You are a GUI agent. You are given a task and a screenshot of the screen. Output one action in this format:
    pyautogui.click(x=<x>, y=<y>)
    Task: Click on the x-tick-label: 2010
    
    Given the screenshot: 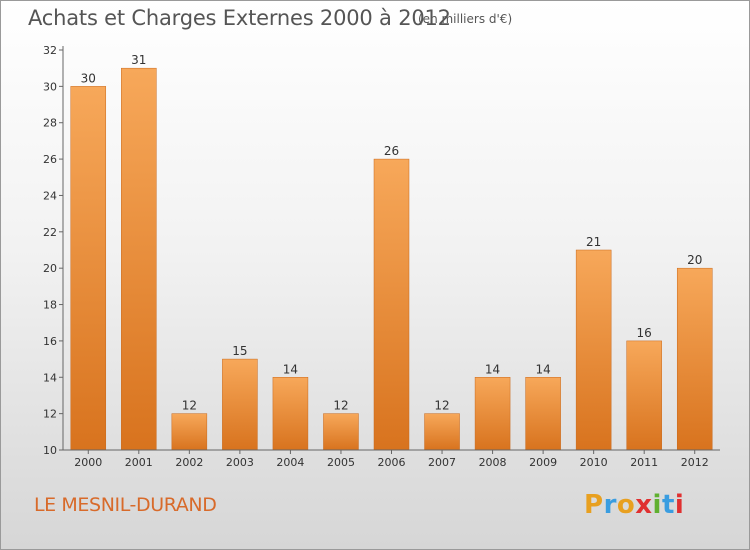 What is the action you would take?
    pyautogui.click(x=594, y=462)
    